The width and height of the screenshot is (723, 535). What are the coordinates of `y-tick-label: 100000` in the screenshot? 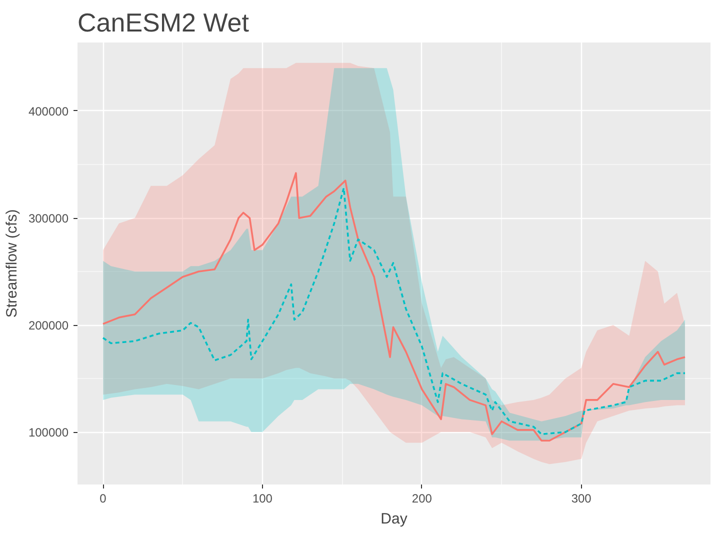 It's located at (48, 433).